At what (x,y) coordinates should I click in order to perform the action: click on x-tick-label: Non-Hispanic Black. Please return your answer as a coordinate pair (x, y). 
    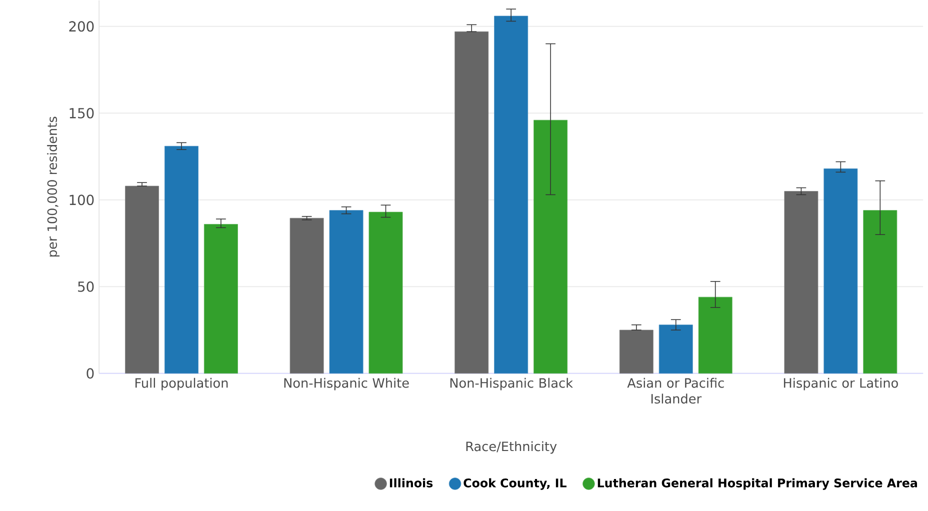
    Looking at the image, I should click on (511, 384).